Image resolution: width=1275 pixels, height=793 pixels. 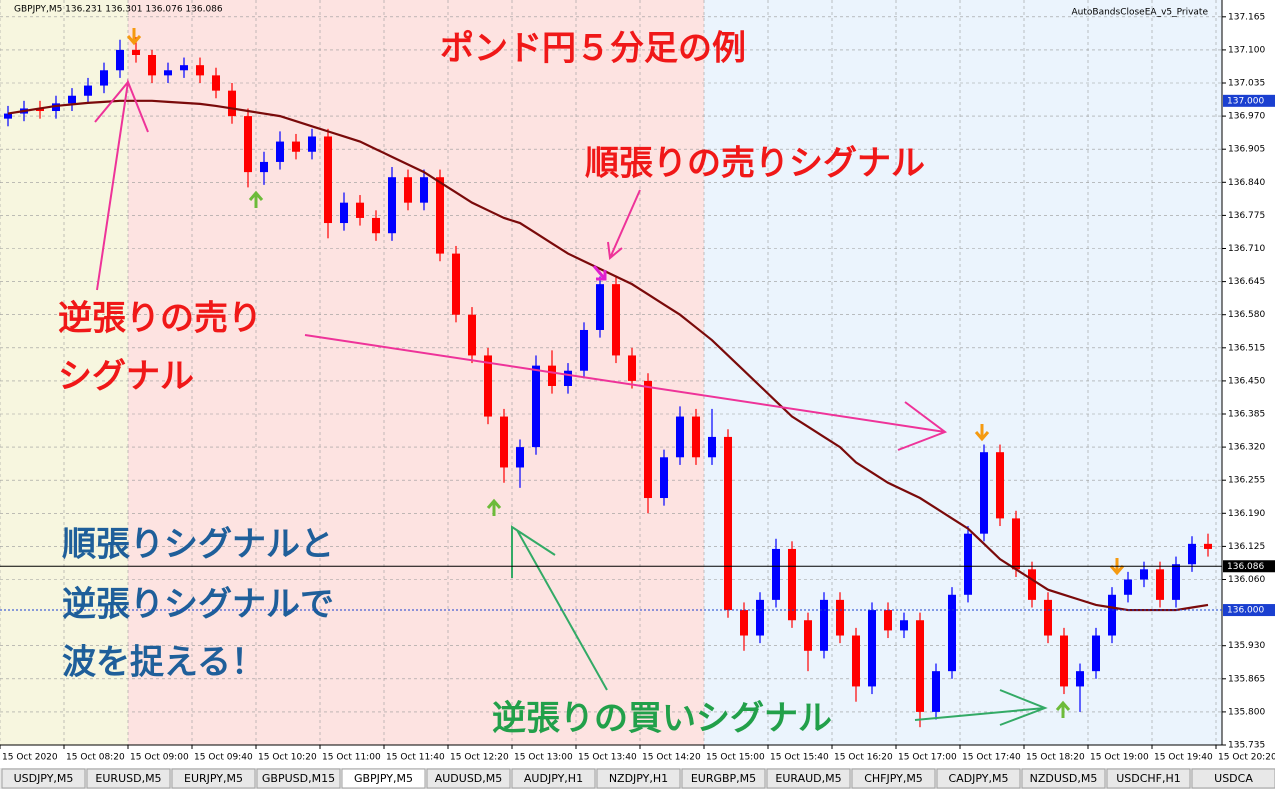 I want to click on tab-label: EURUSD,M5, so click(x=128, y=778).